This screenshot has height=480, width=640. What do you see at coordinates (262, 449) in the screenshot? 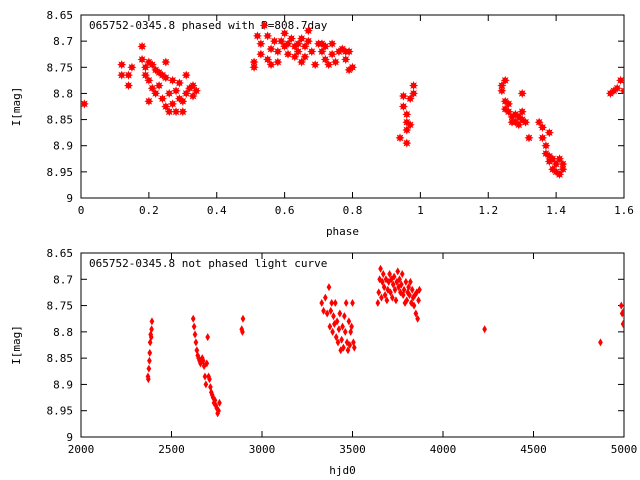
I see `x-tick-label: 3000` at bounding box center [262, 449].